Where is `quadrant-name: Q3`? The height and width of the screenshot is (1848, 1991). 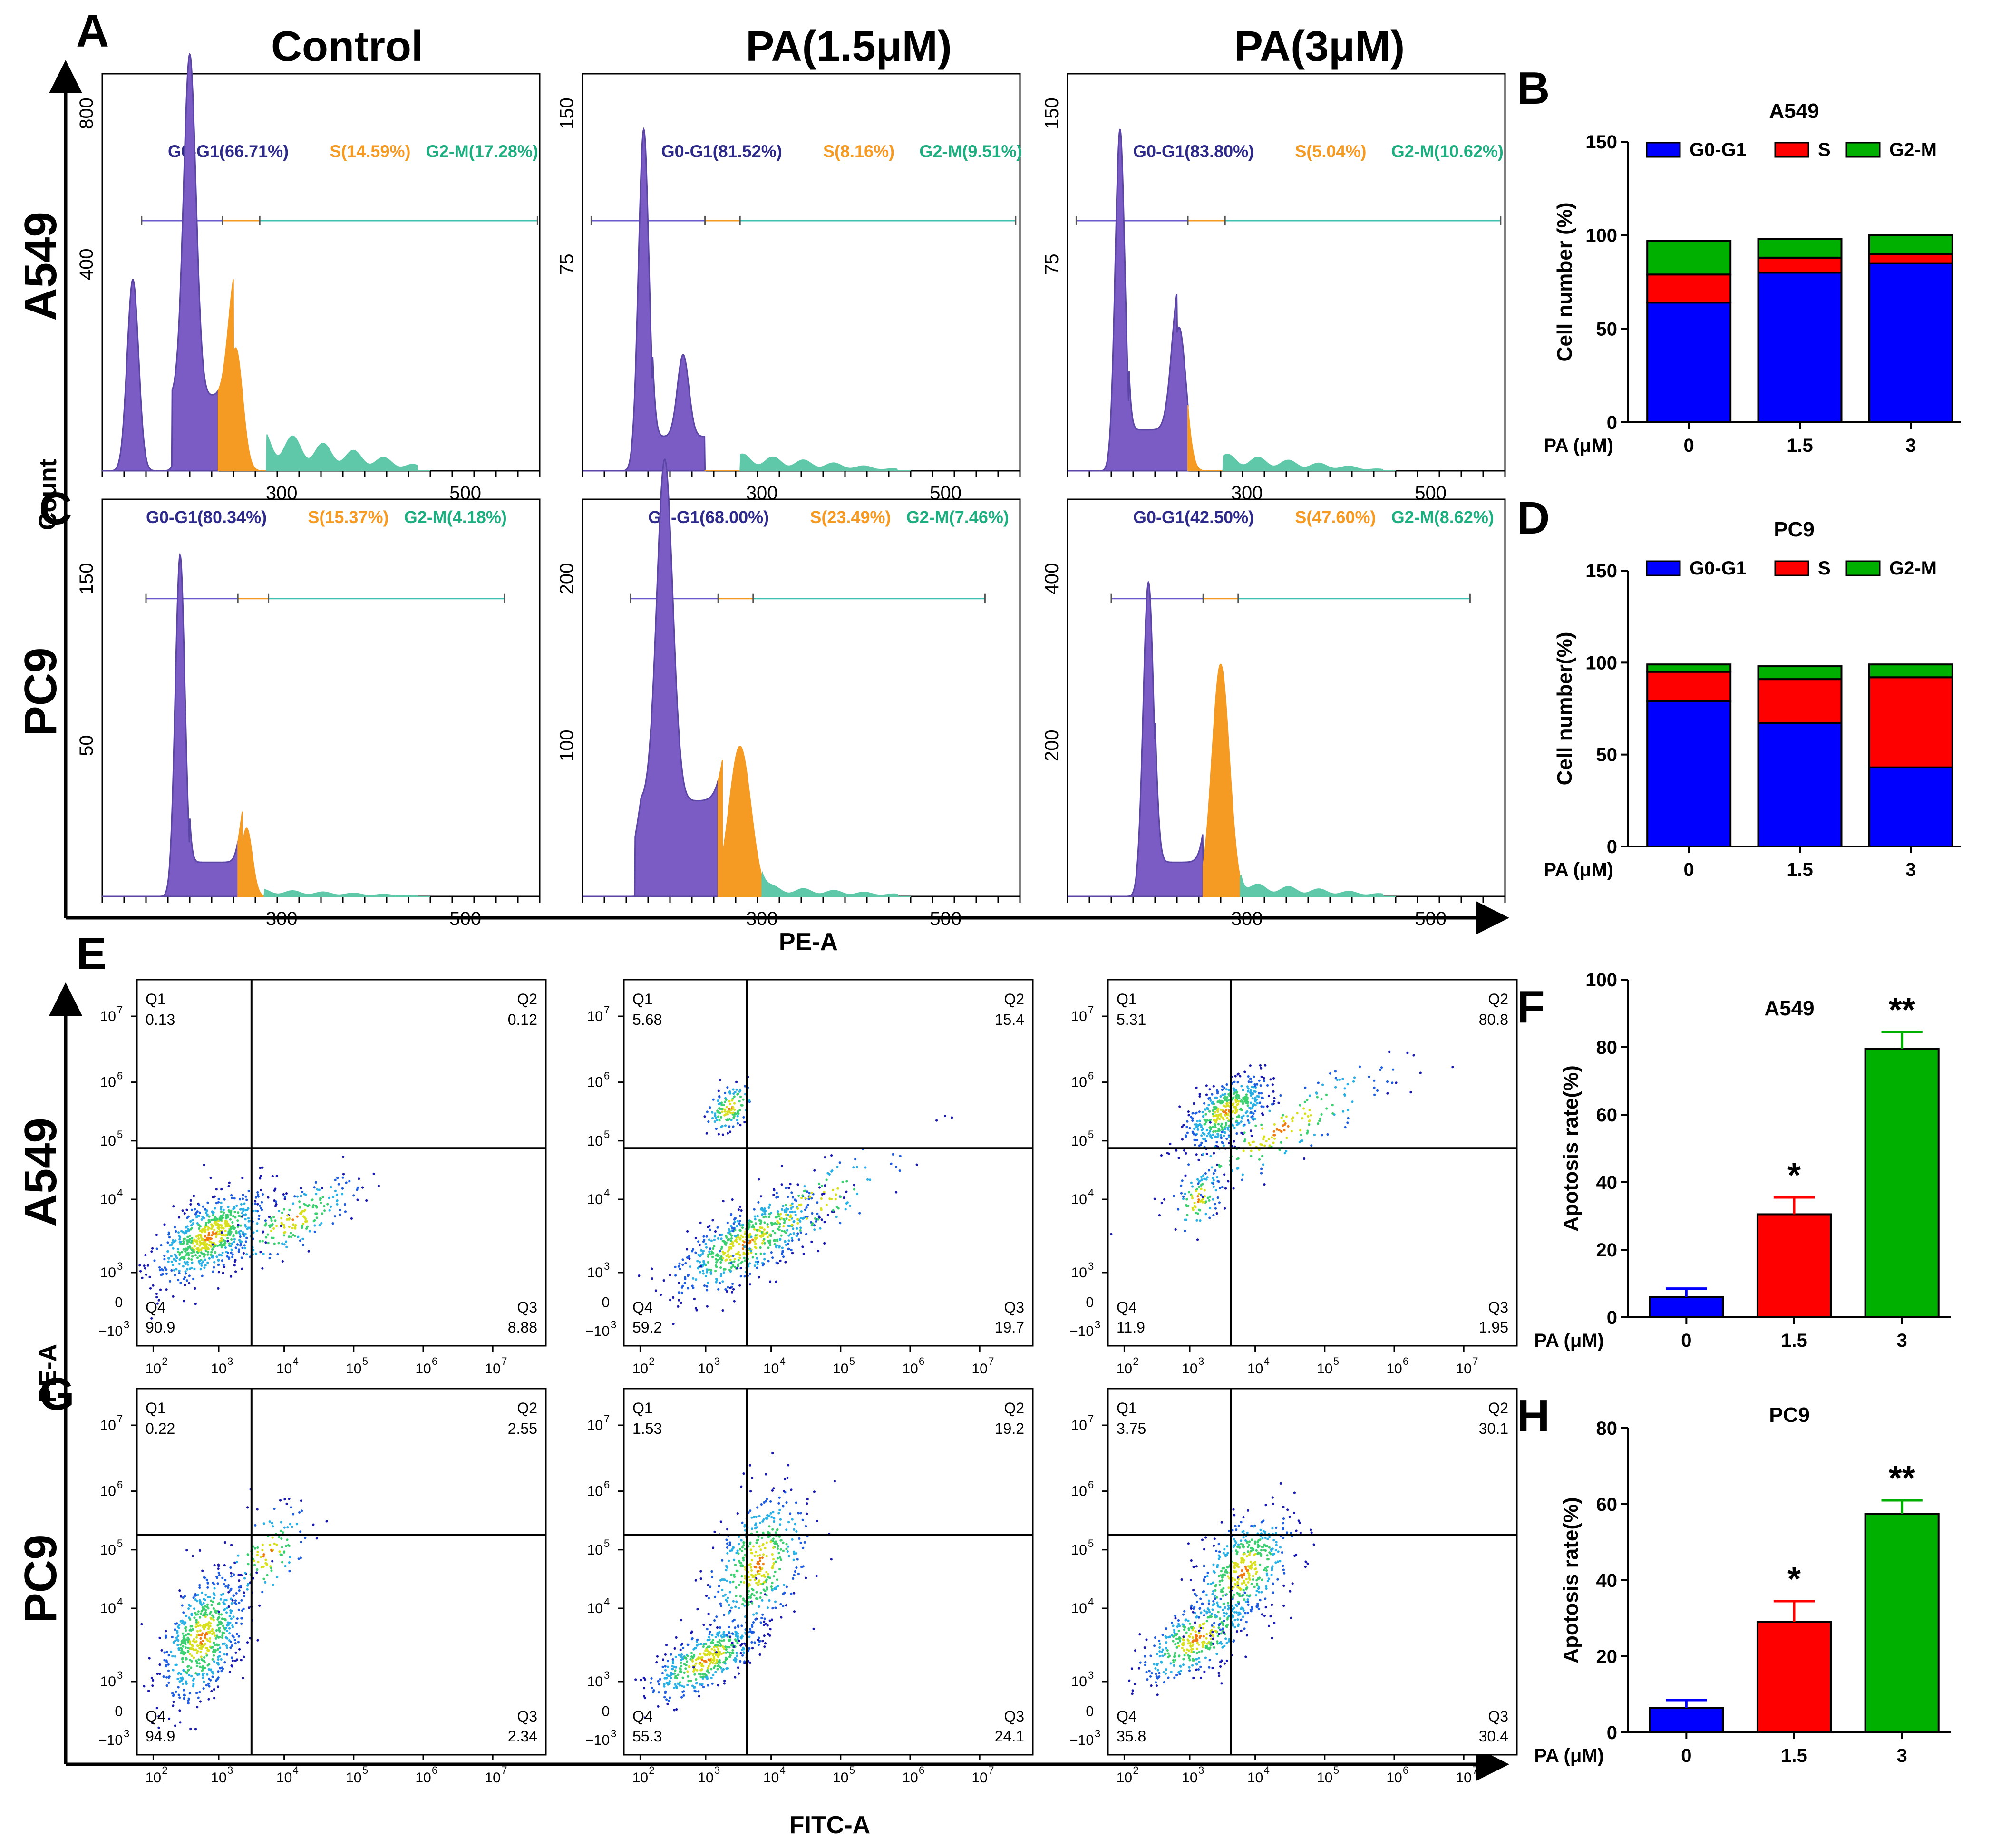 quadrant-name: Q3 is located at coordinates (1014, 1307).